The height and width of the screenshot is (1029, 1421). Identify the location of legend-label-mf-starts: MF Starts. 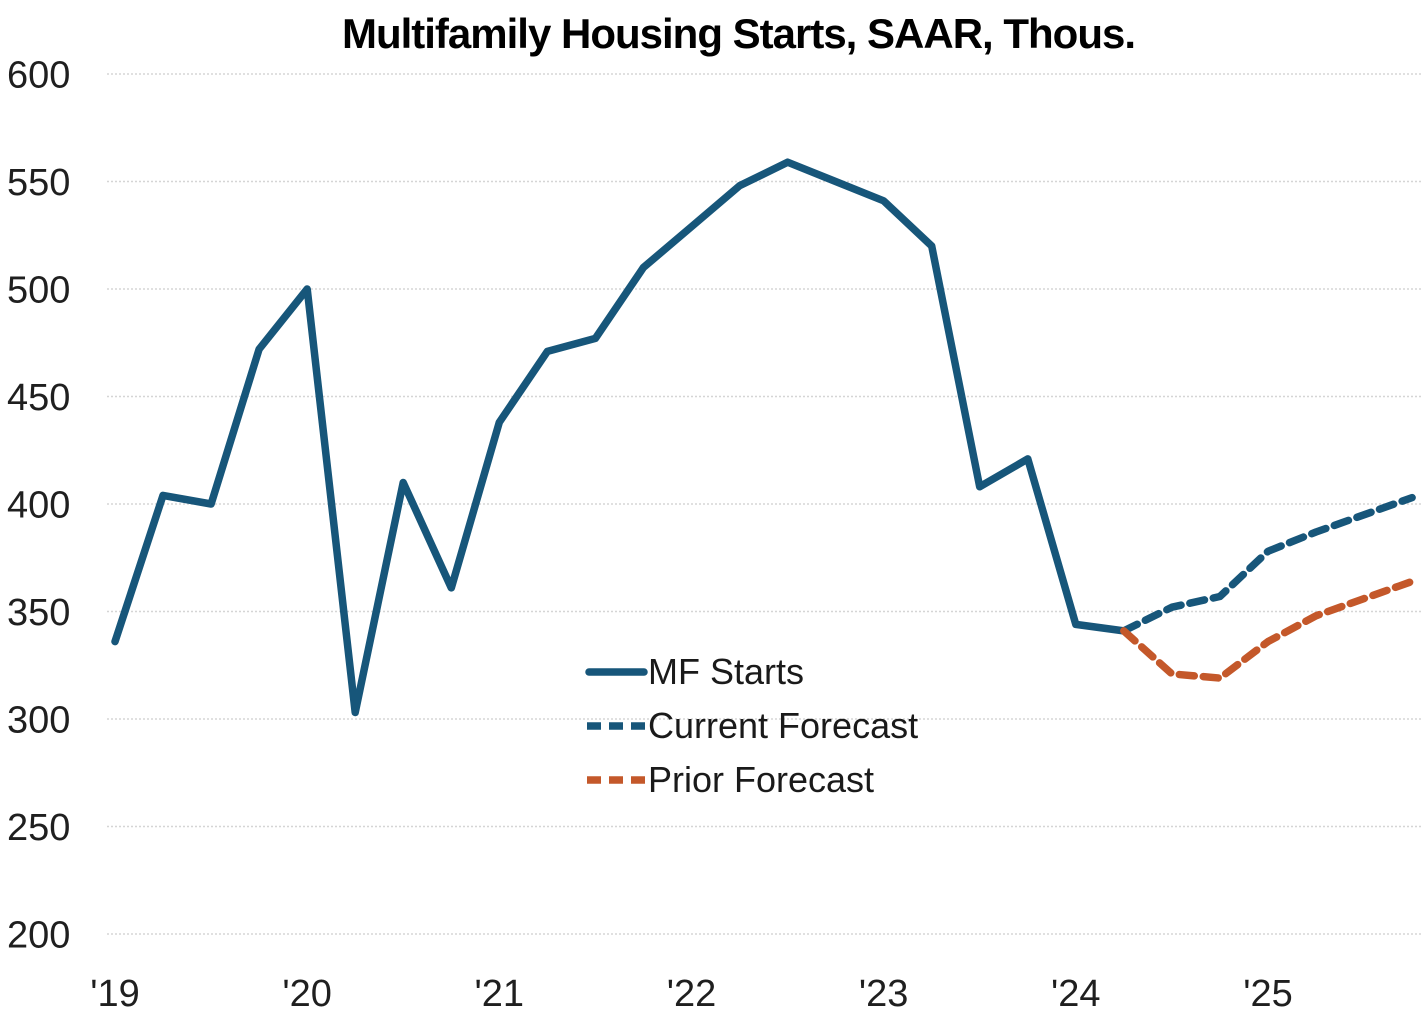
(726, 671).